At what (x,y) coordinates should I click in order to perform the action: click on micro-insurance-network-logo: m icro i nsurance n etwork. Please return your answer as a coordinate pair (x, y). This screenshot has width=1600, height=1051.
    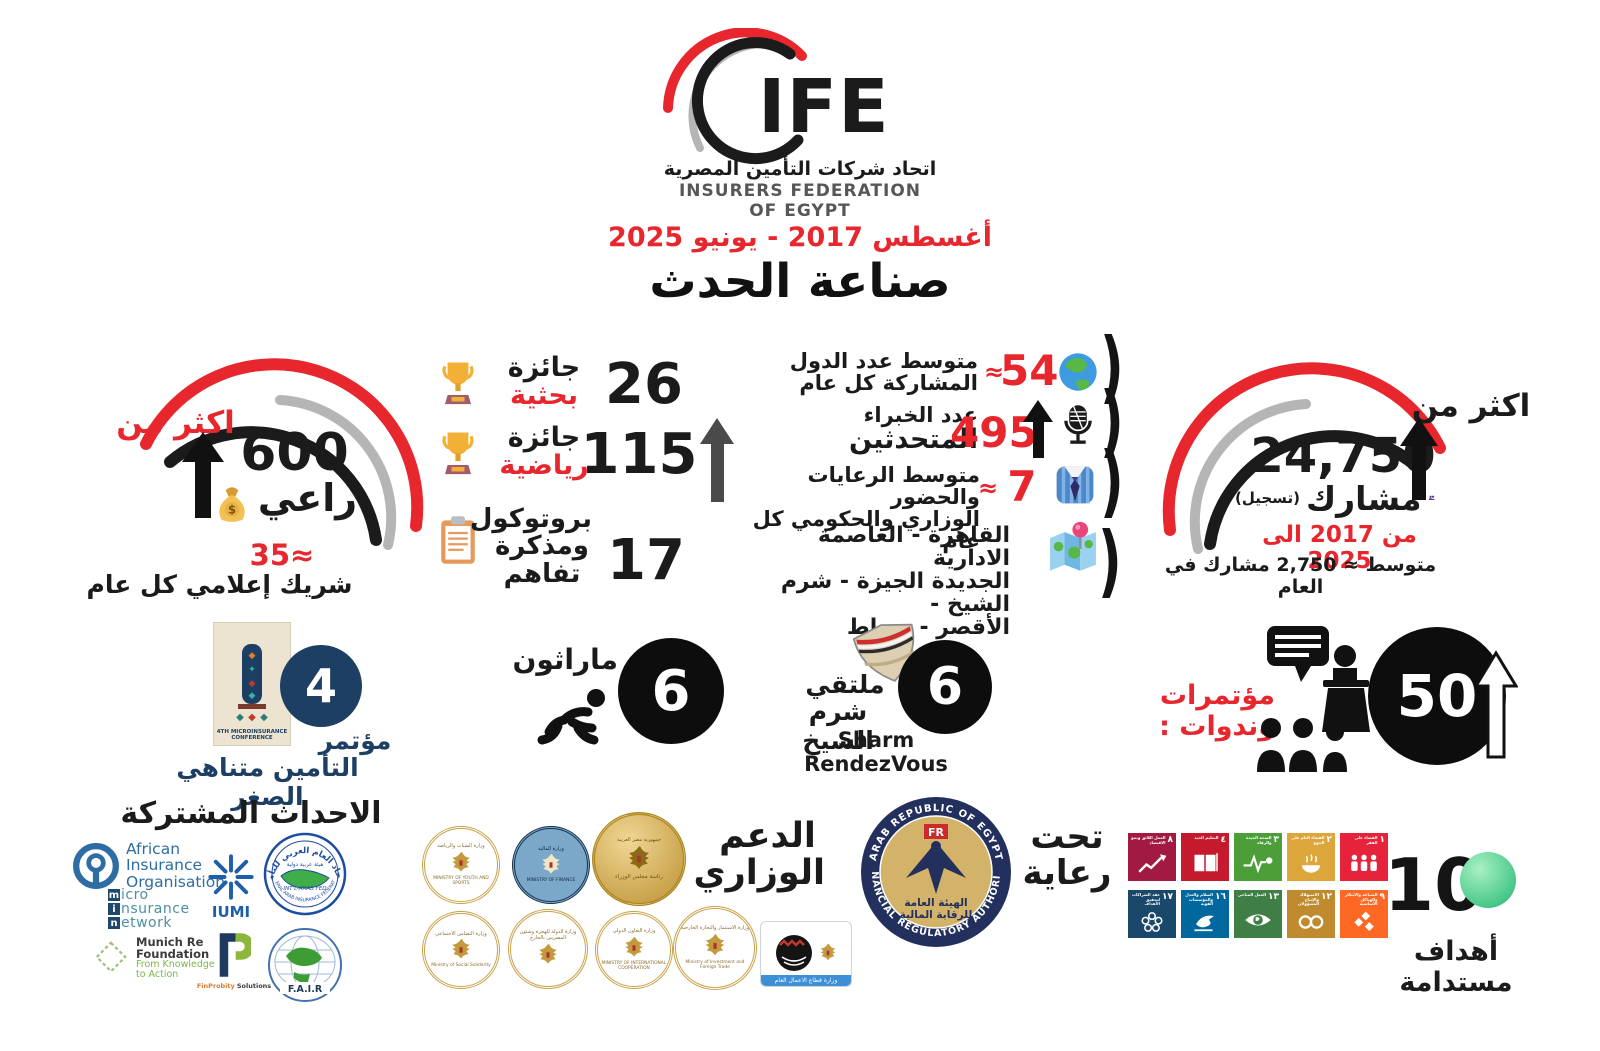
    Looking at the image, I should click on (149, 909).